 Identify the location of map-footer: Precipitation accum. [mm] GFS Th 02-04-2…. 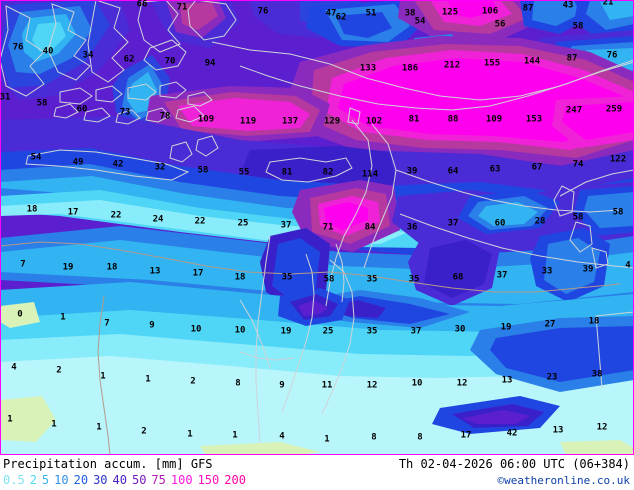
(317, 472).